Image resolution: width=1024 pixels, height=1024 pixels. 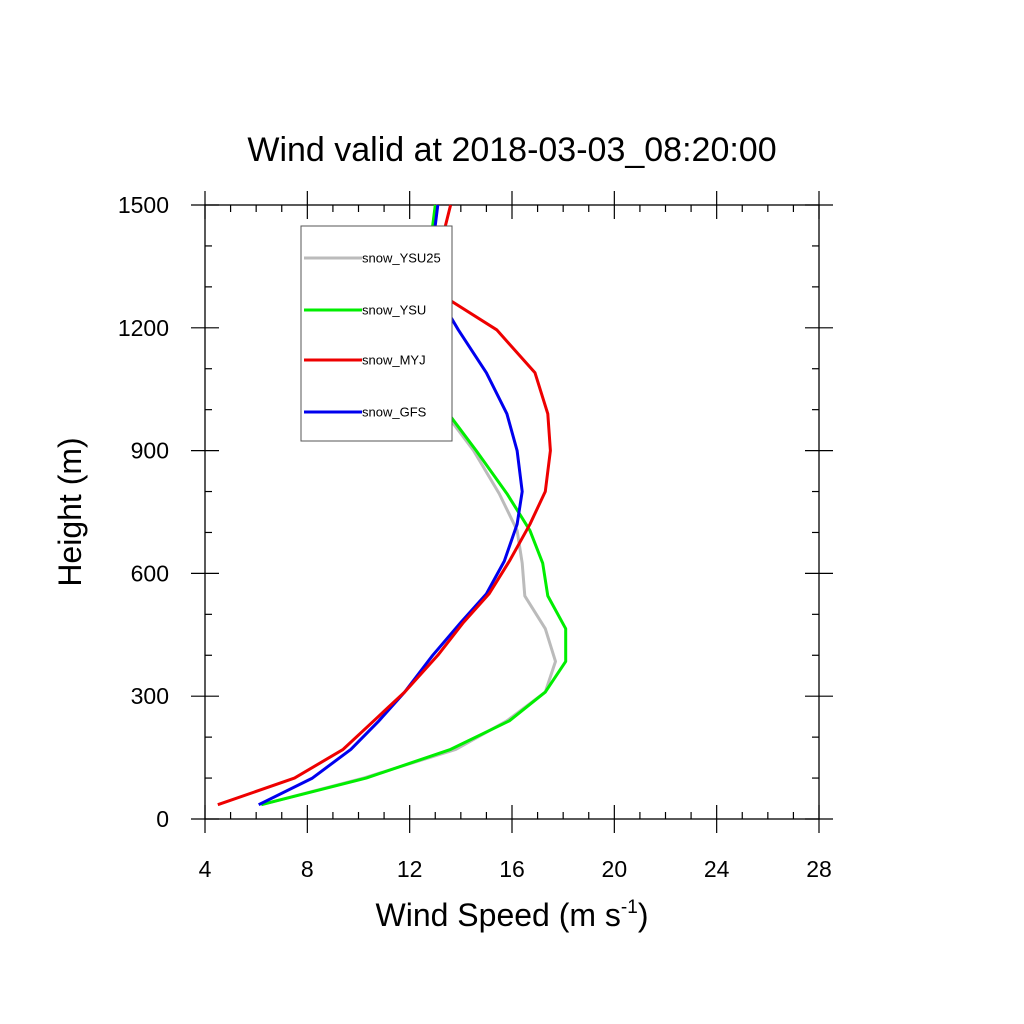 What do you see at coordinates (401, 258) in the screenshot?
I see `legend-label-snow-ysu25: snow_YSU25` at bounding box center [401, 258].